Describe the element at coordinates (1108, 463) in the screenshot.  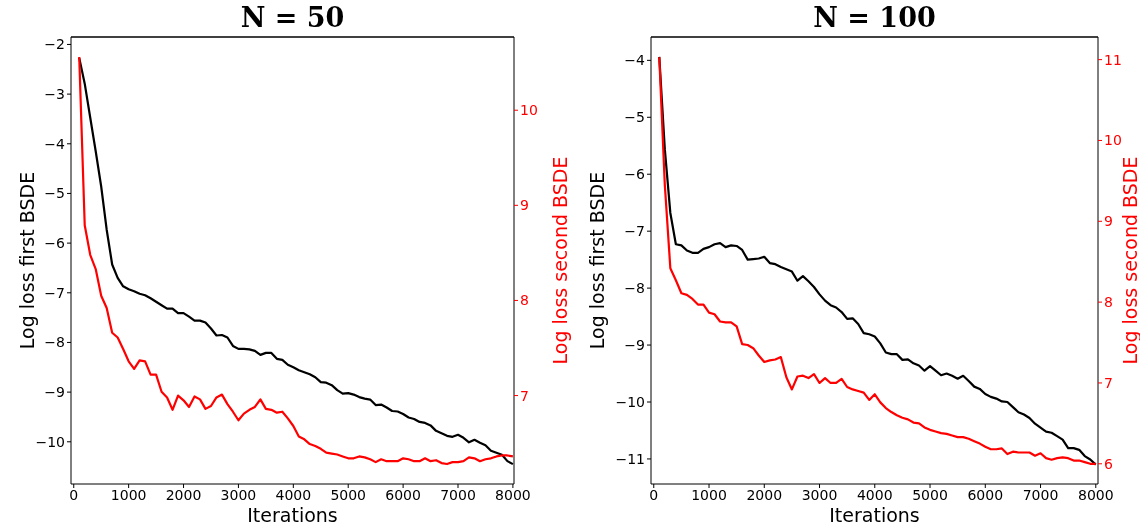
I see `y2-tick-label: 6` at that location.